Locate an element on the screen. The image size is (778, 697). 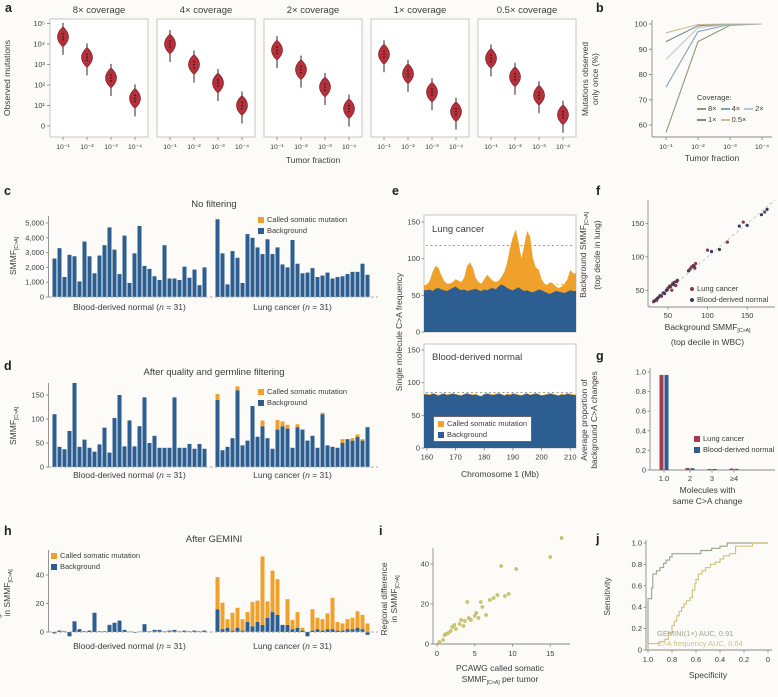
svg-text: 10² is located at coordinates (39, 85).